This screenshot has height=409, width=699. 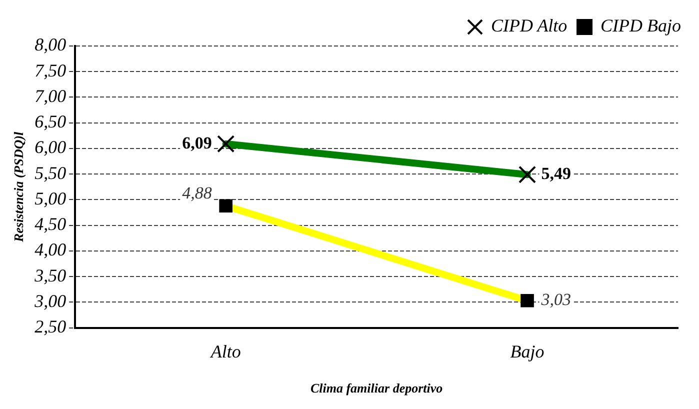 What do you see at coordinates (50, 44) in the screenshot?
I see `y-tick-label: 8,00` at bounding box center [50, 44].